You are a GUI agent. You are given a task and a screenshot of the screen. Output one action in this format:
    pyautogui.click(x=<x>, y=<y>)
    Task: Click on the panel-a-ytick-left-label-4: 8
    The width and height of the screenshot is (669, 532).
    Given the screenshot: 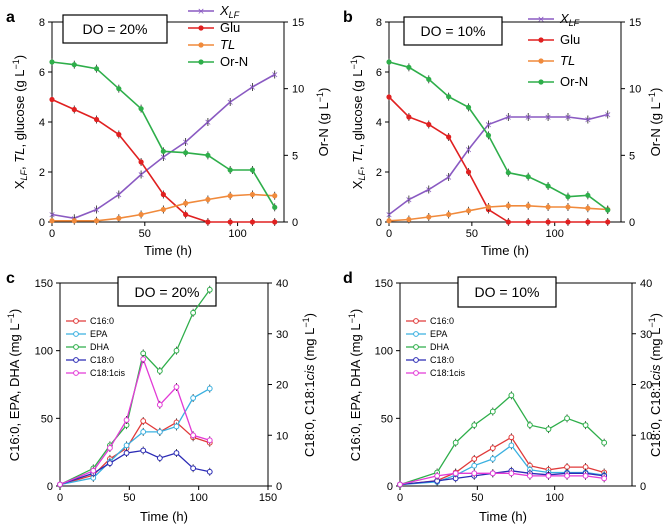 What is the action you would take?
    pyautogui.click(x=42, y=23)
    